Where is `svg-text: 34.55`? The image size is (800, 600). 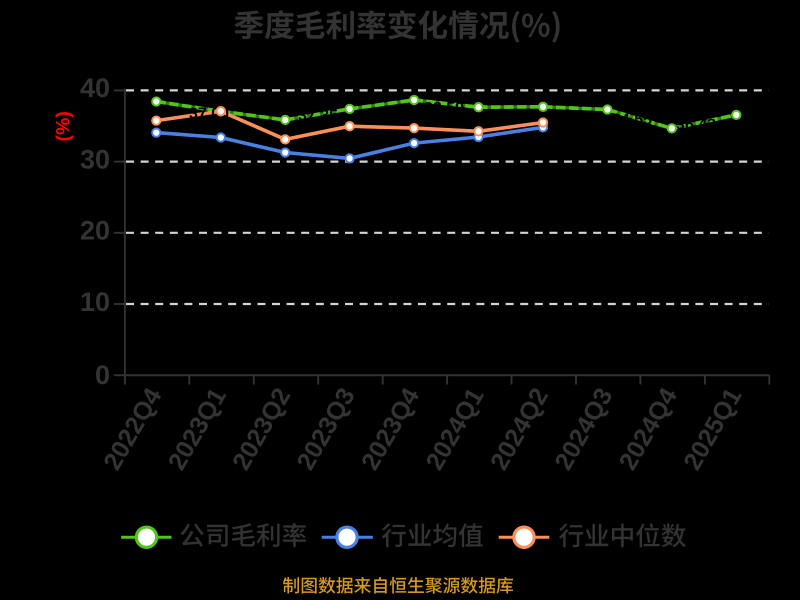 svg-text: 34.55 is located at coordinates (632, 120).